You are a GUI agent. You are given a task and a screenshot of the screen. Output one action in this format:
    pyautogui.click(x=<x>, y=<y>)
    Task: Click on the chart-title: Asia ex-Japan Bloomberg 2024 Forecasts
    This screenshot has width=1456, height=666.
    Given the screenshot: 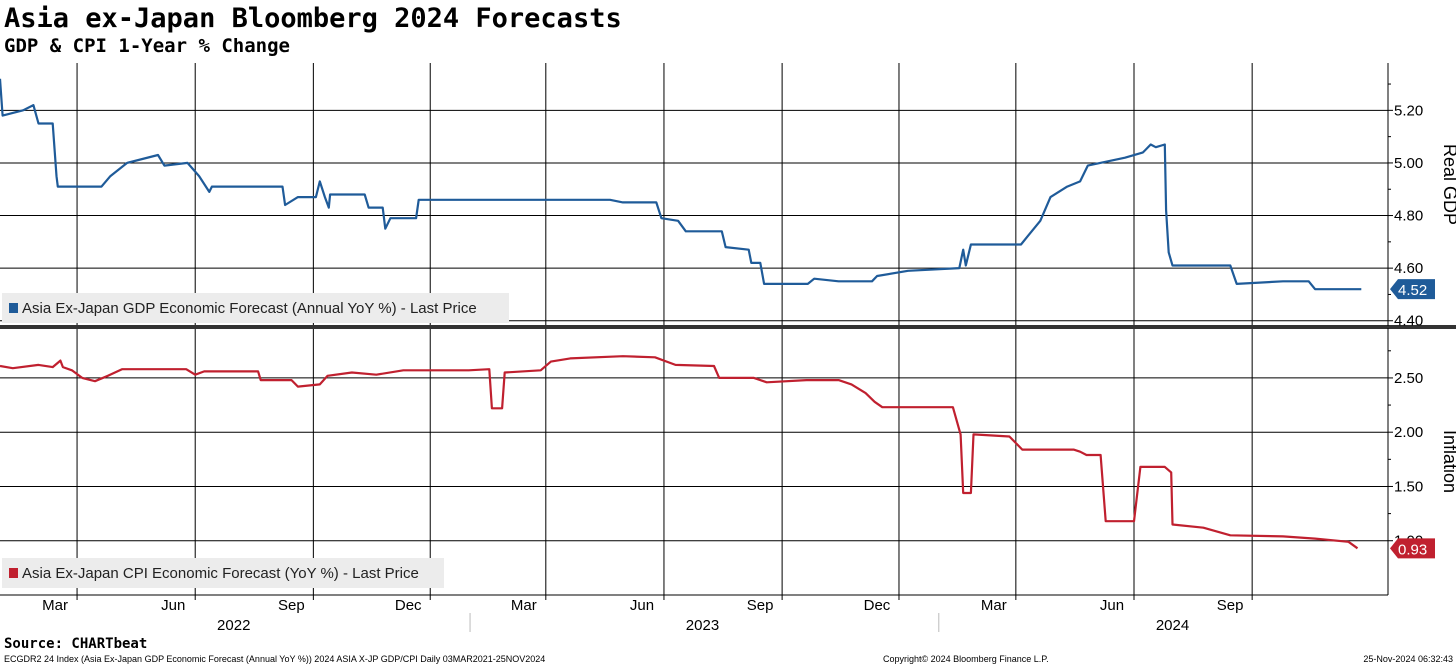 What is the action you would take?
    pyautogui.click(x=313, y=18)
    